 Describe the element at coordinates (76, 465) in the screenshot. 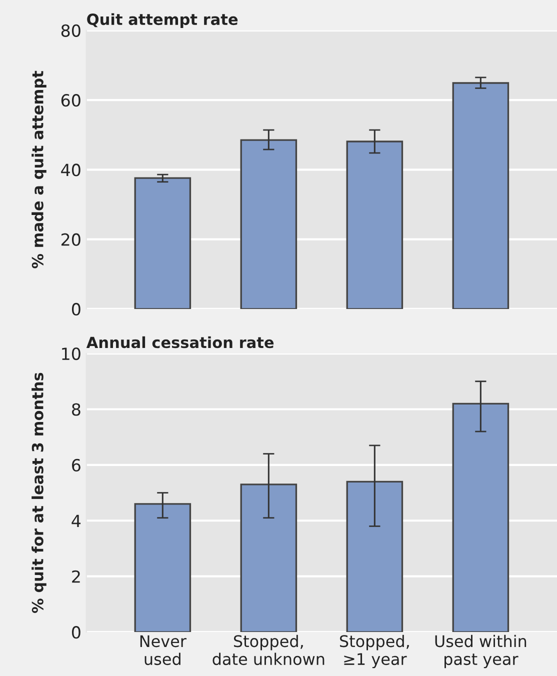

I see `y-tick-label: 6` at that location.